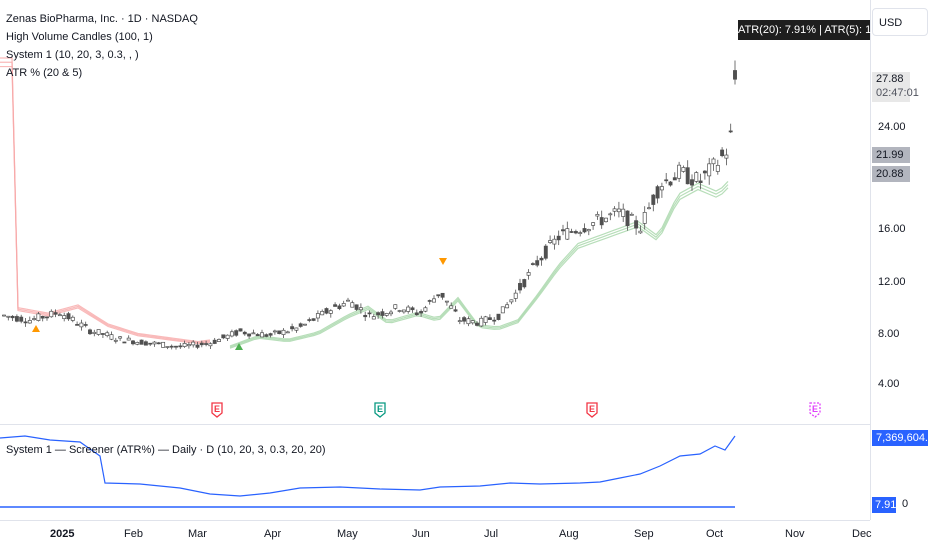  I want to click on study-atr-percent: ATR % (20 & 5), so click(44, 73).